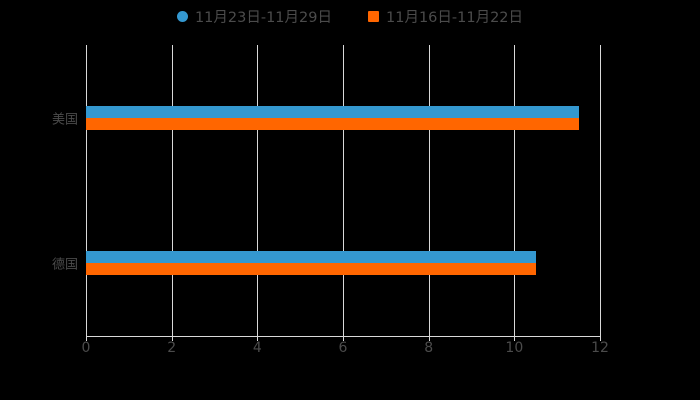 The height and width of the screenshot is (400, 700). Describe the element at coordinates (514, 348) in the screenshot. I see `x-tick-label-10: 10` at that location.